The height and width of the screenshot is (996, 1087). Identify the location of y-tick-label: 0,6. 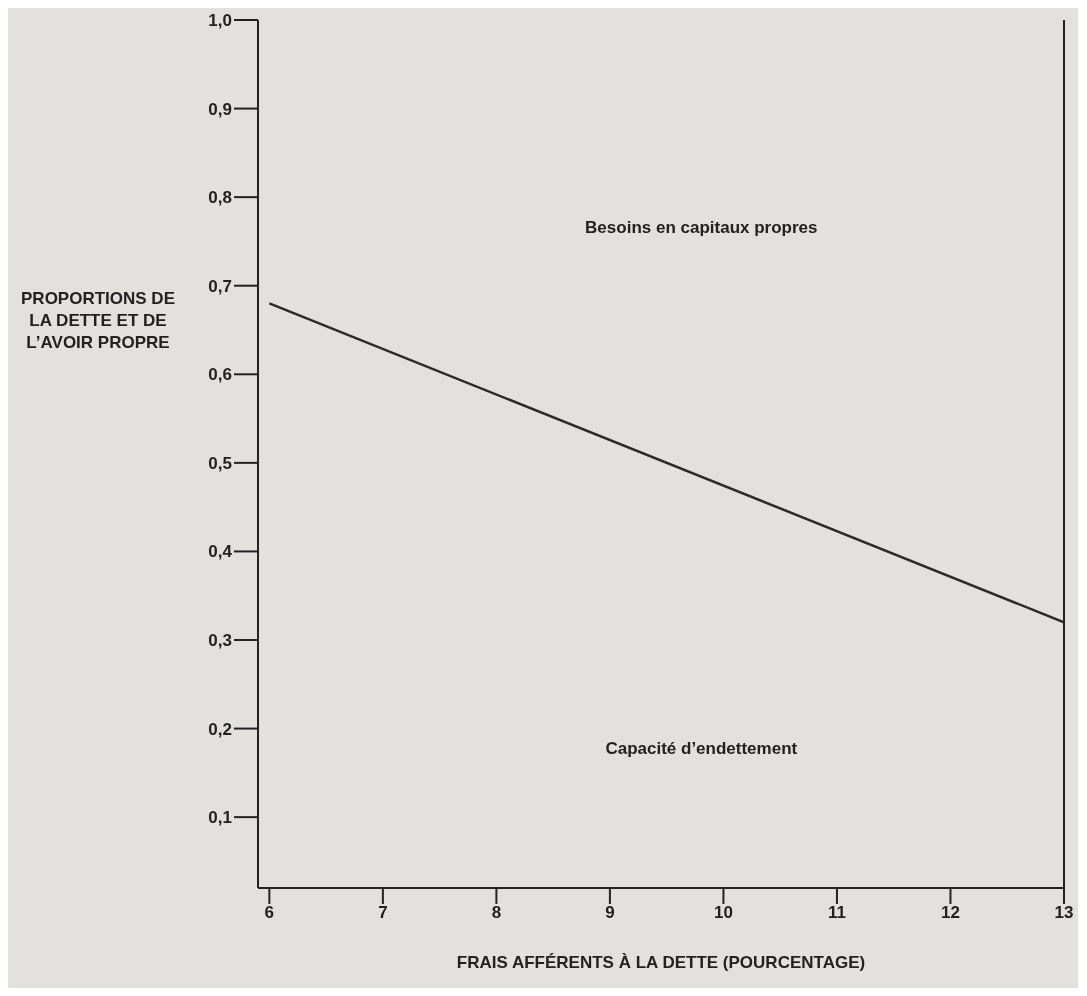
(220, 375).